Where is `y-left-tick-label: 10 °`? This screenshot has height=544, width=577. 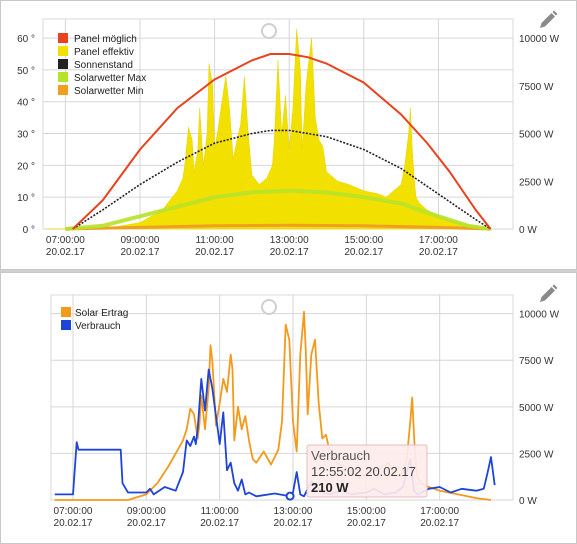 y-left-tick-label: 10 ° is located at coordinates (26, 198).